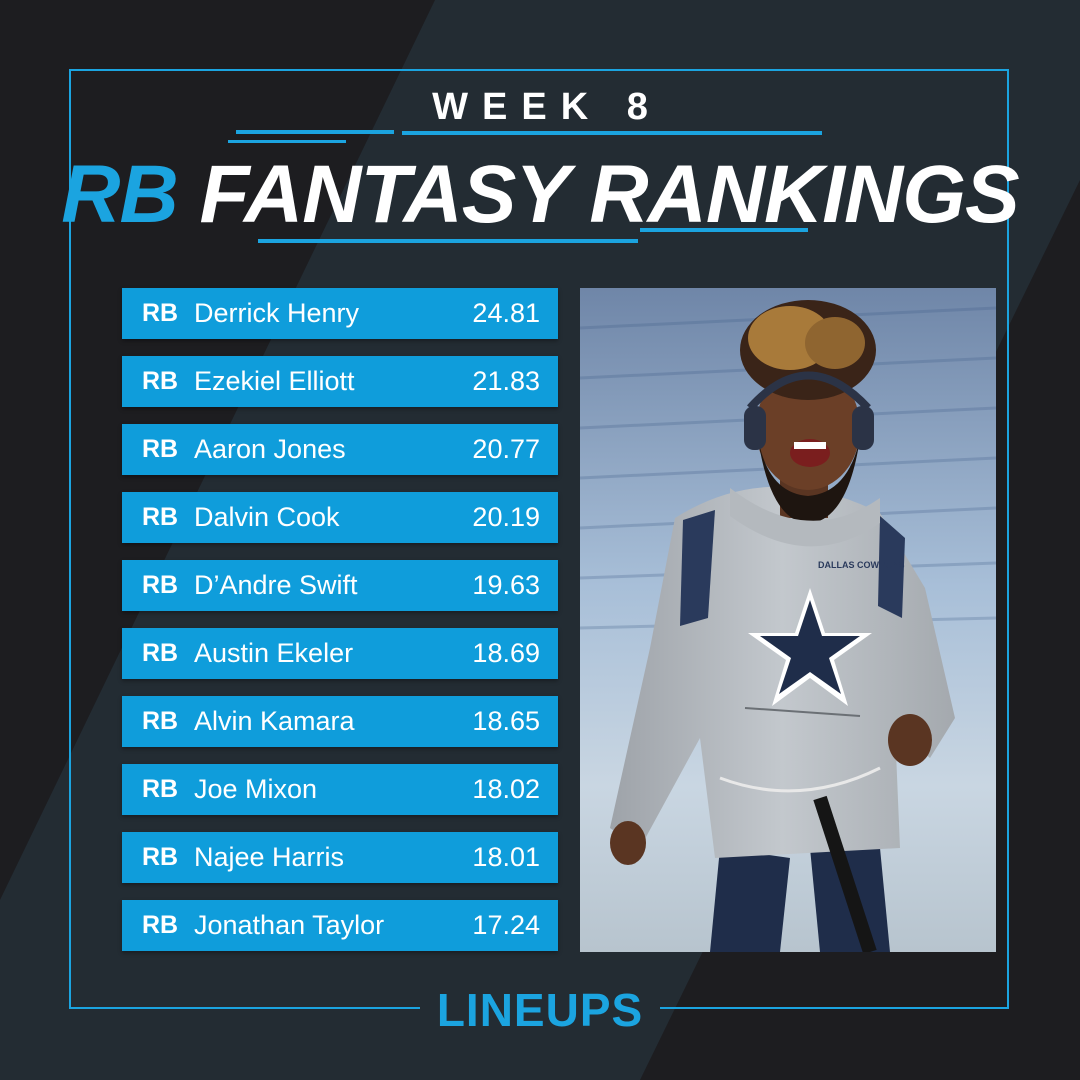  I want to click on ranking-row: RB Austin Ekeler 18.69, so click(340, 653).